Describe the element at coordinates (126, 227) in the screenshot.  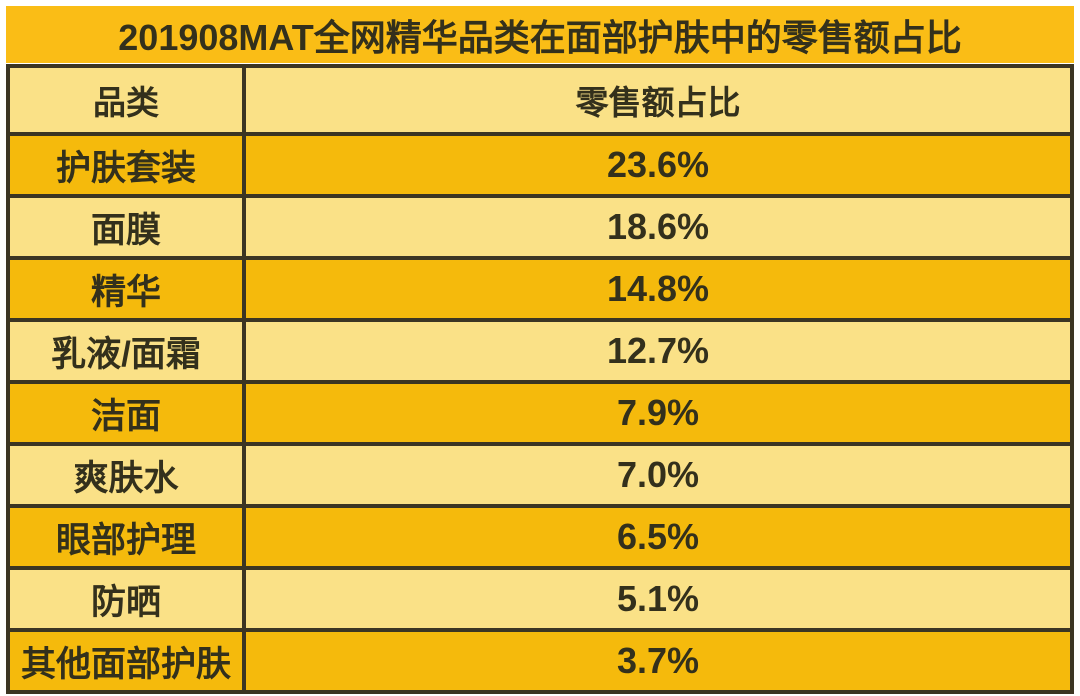
I see `category-cell: 面膜` at that location.